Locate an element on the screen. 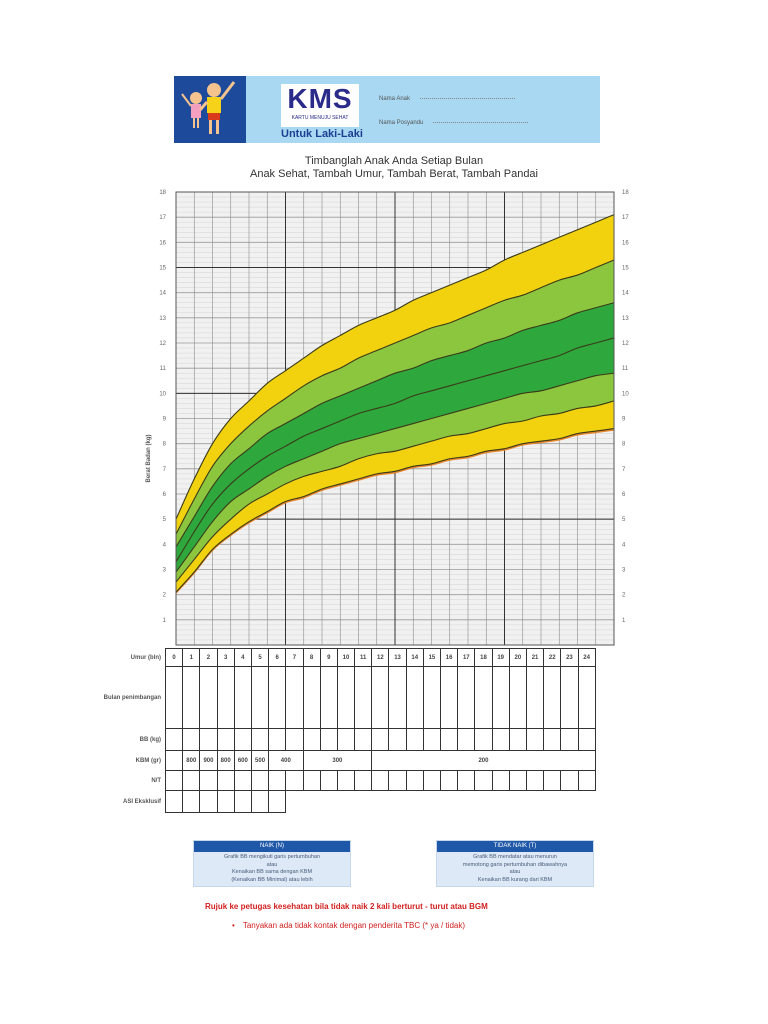 This screenshot has width=768, height=1024. naik-line: atau is located at coordinates (272, 864).